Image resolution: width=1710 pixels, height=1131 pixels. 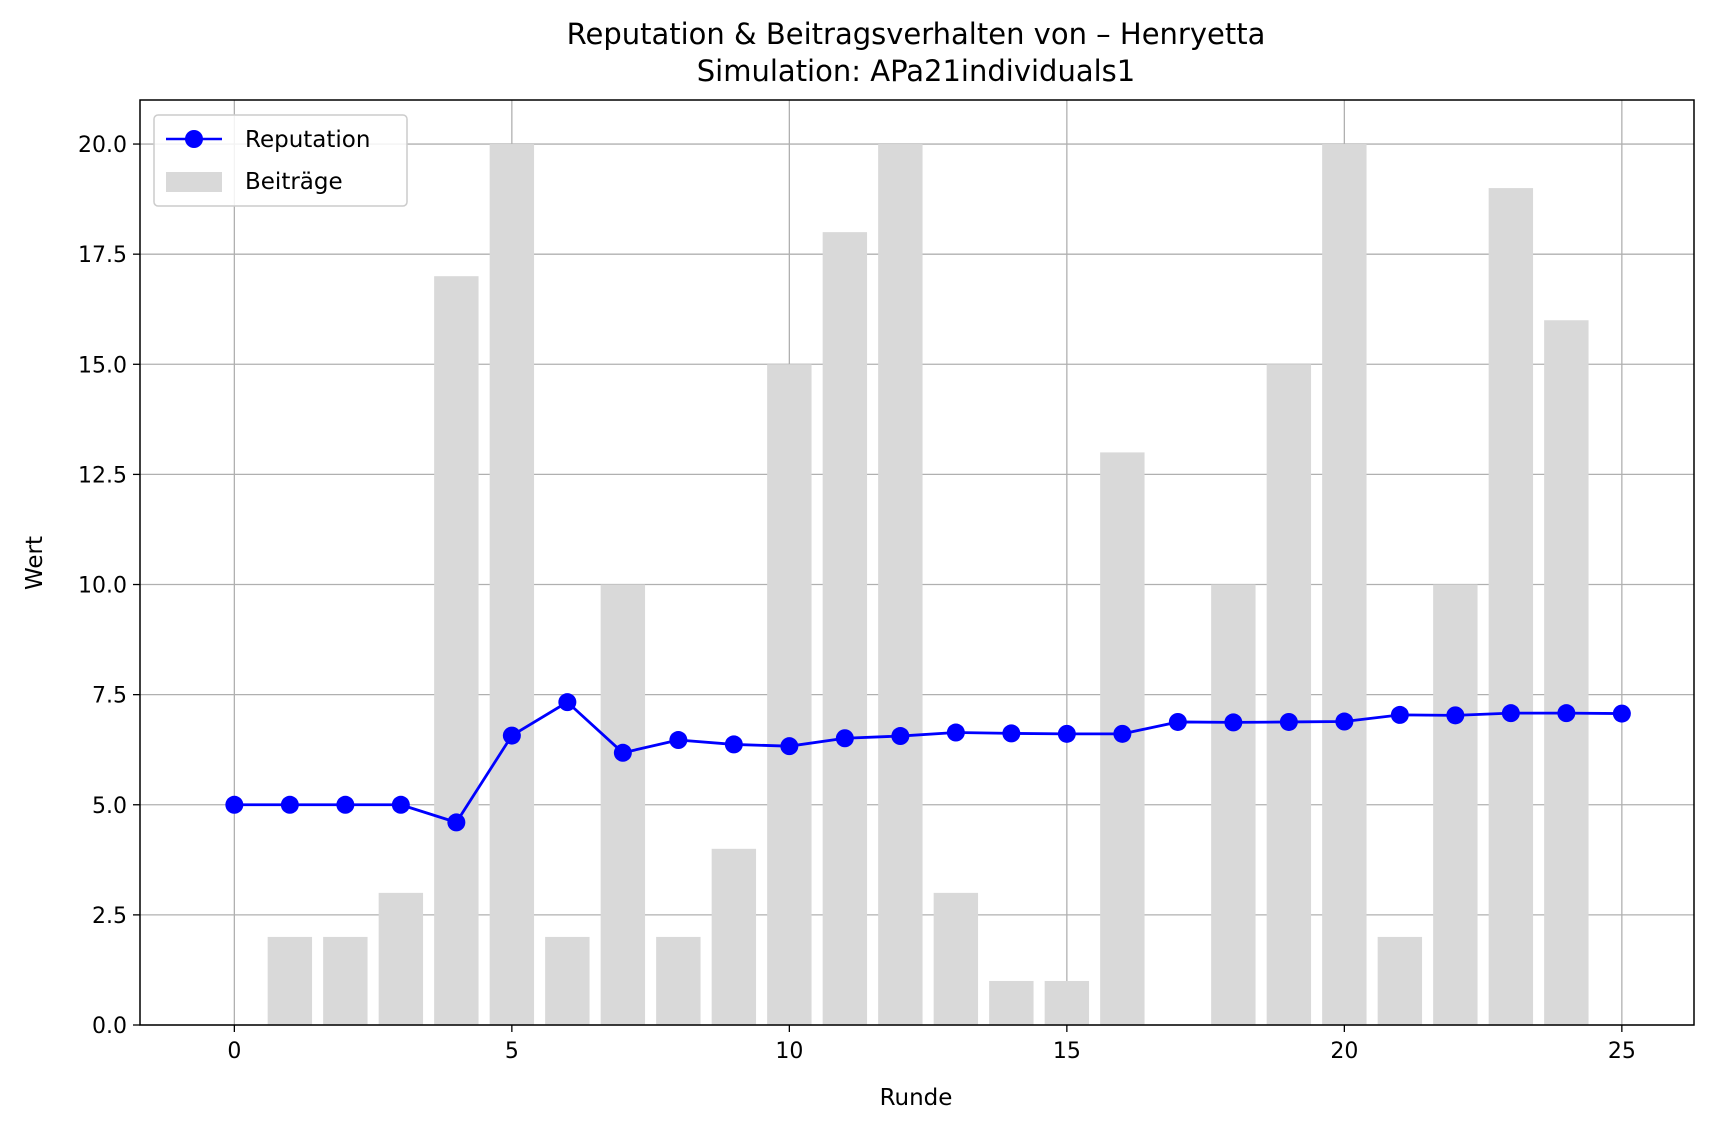 I want to click on y-tick-label: 12.5, so click(x=102, y=475).